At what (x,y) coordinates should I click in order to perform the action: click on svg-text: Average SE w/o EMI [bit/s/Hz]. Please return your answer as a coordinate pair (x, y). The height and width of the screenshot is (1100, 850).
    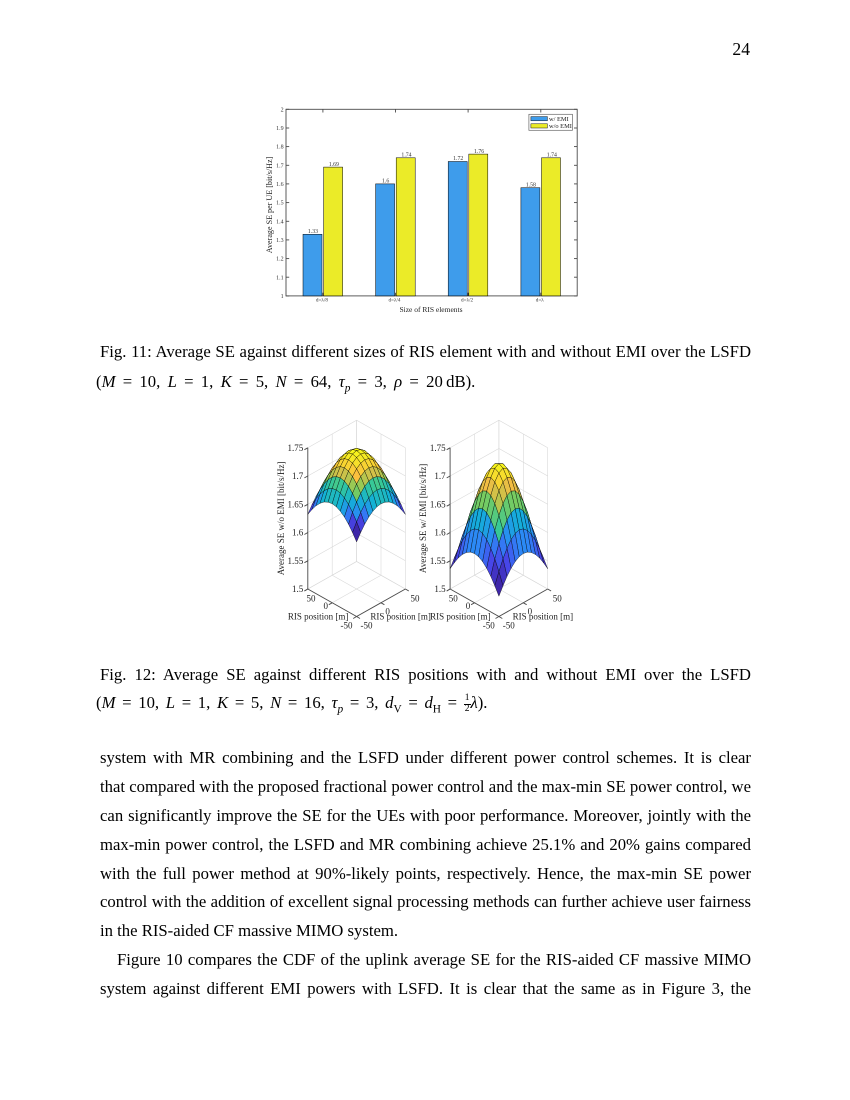
    Looking at the image, I should click on (281, 518).